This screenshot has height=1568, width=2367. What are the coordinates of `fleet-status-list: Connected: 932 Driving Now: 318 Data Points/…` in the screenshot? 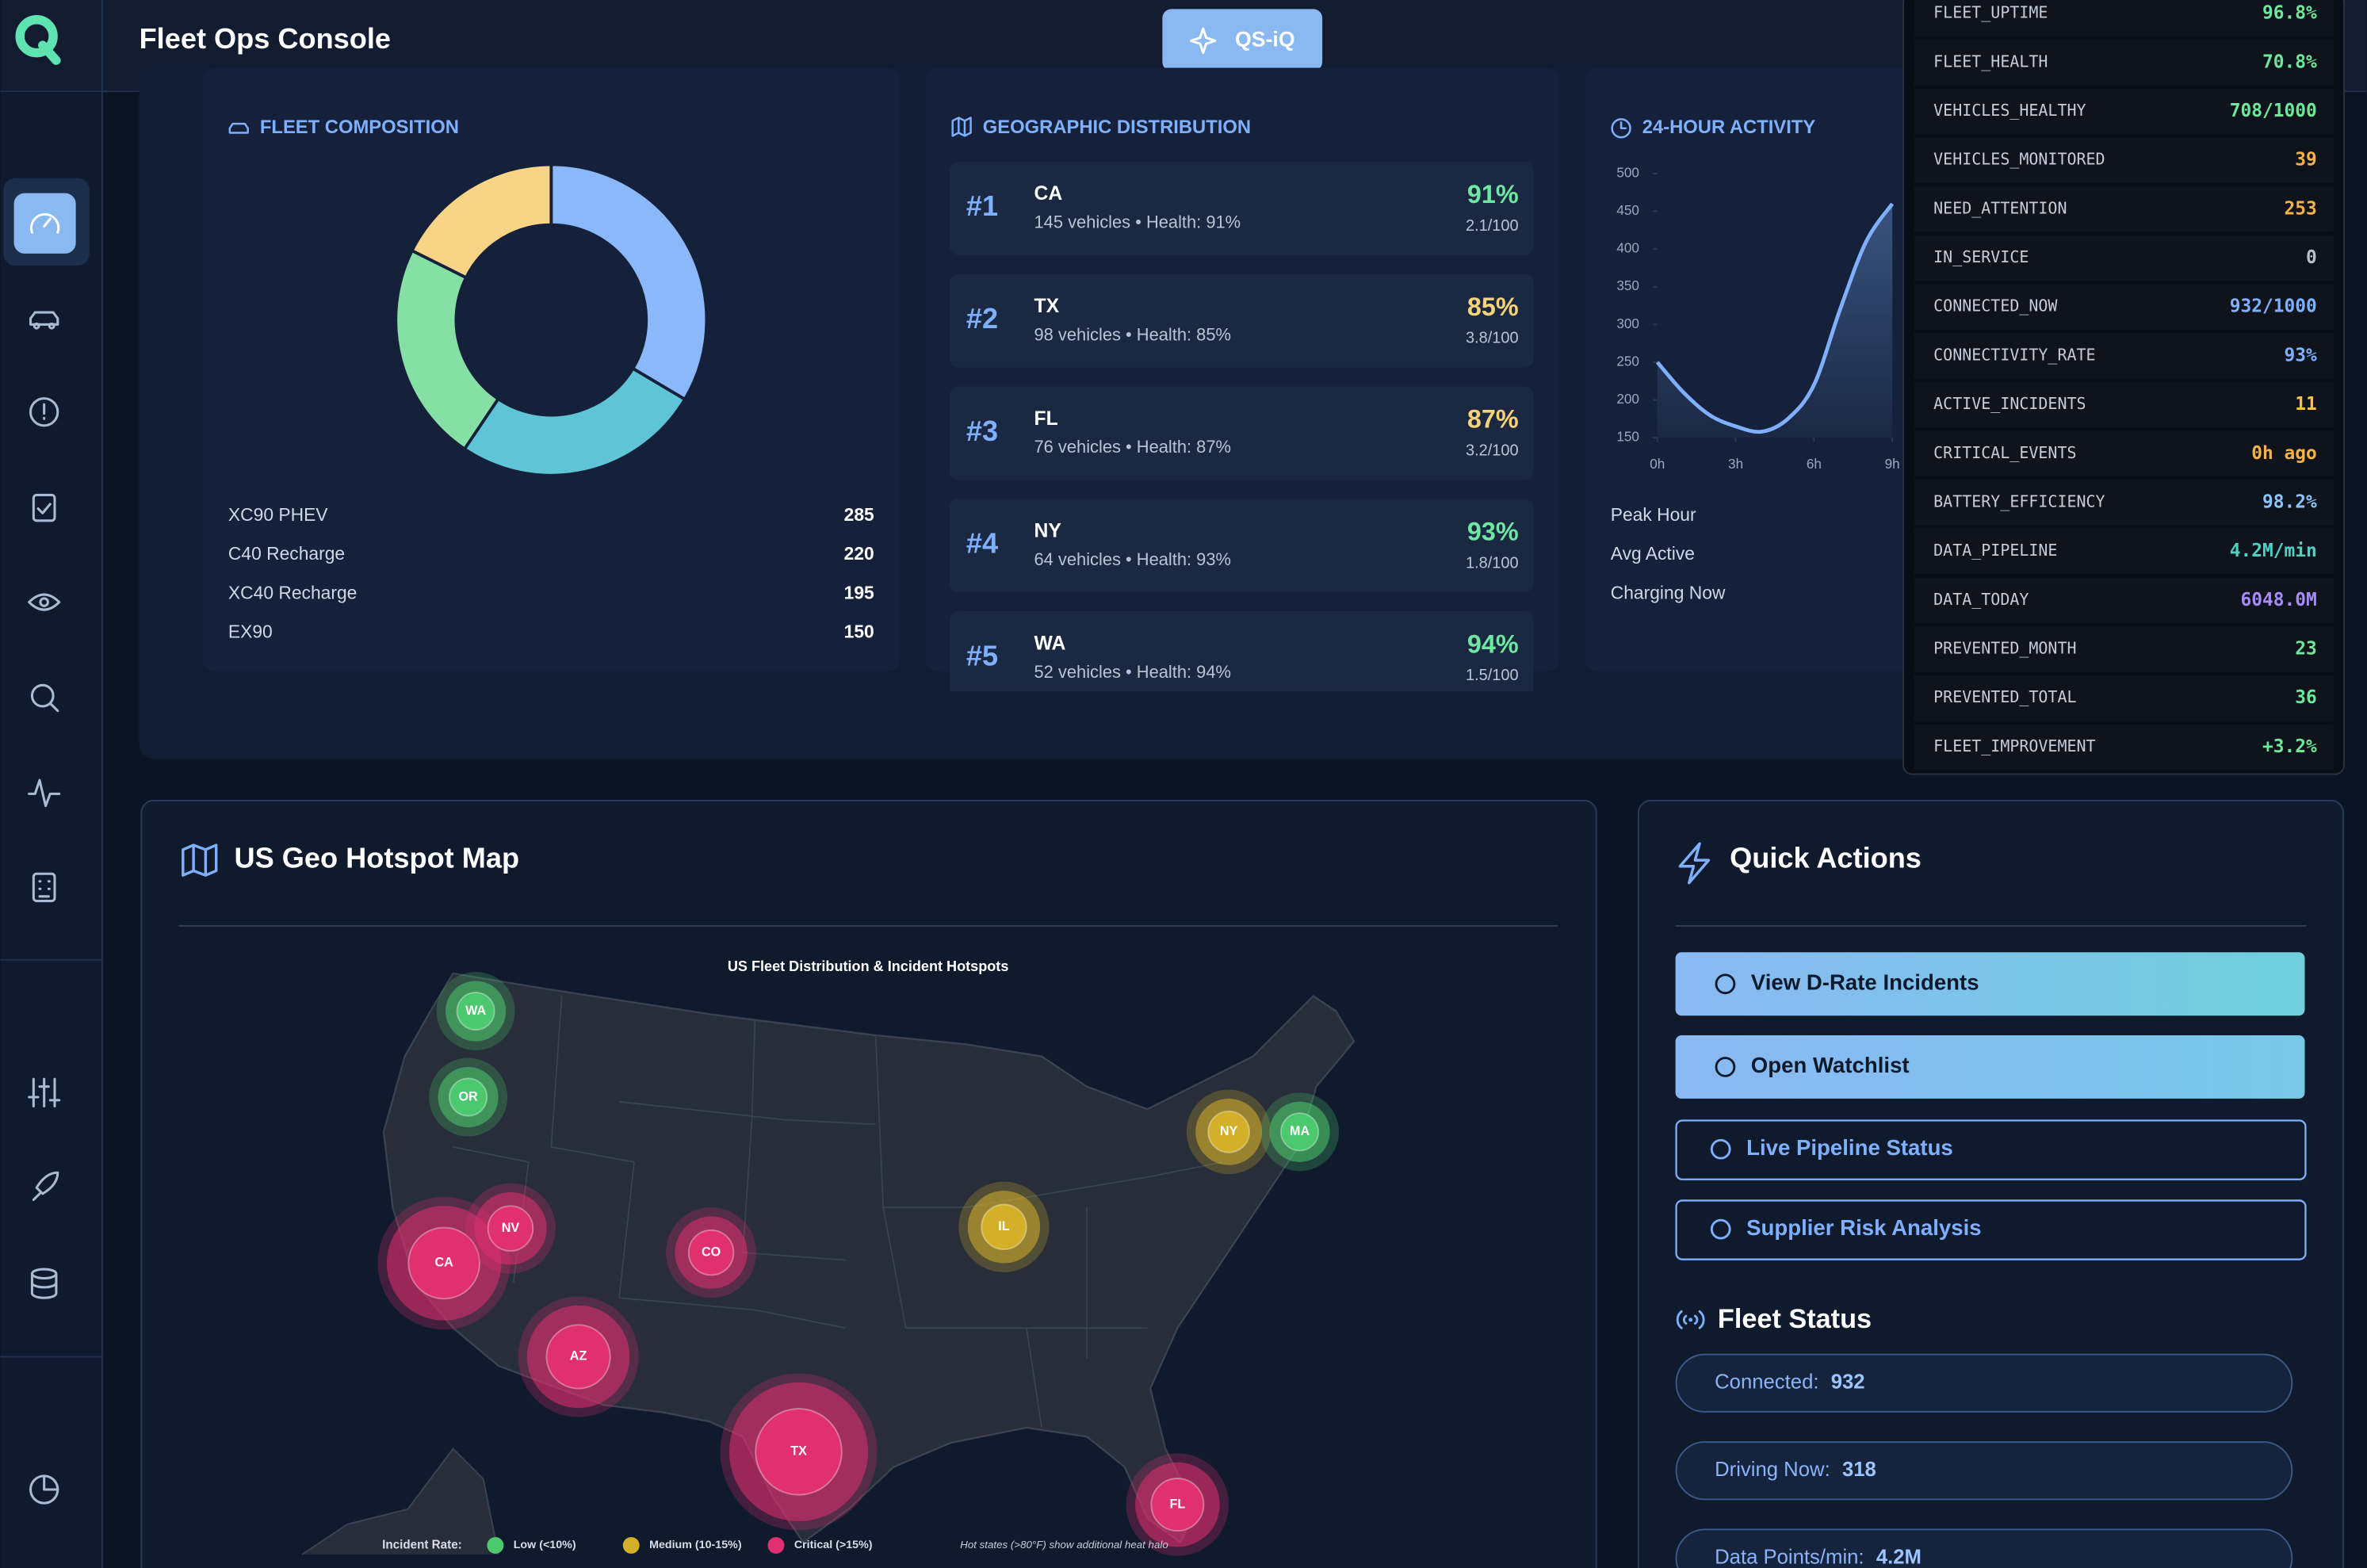 It's located at (1984, 1460).